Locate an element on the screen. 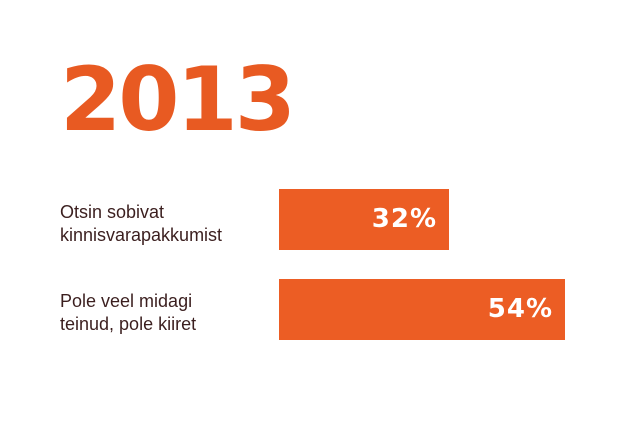 This screenshot has width=639, height=429. bar-0-value-label: 32% is located at coordinates (404, 219).